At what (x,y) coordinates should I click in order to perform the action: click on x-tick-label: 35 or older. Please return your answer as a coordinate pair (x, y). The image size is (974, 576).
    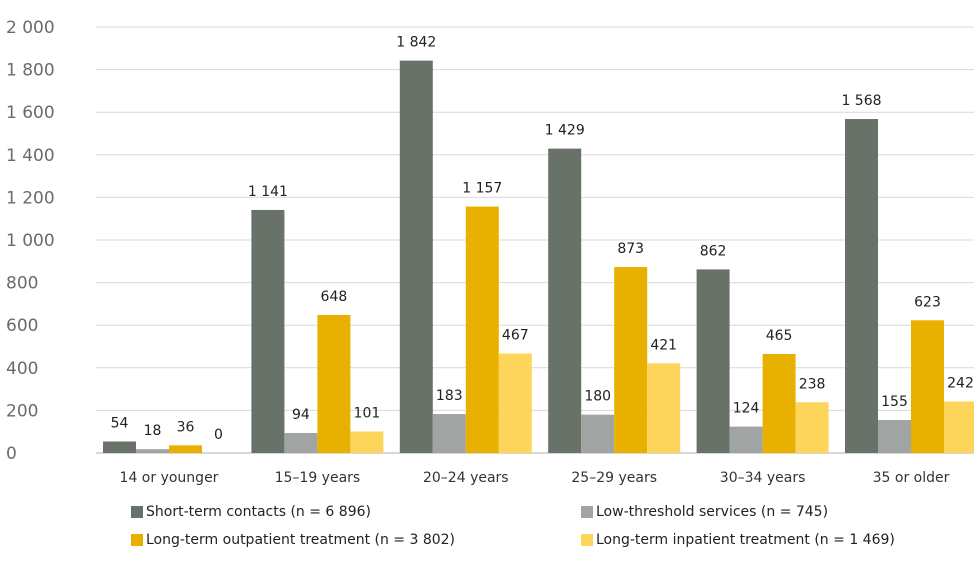
    Looking at the image, I should click on (911, 478).